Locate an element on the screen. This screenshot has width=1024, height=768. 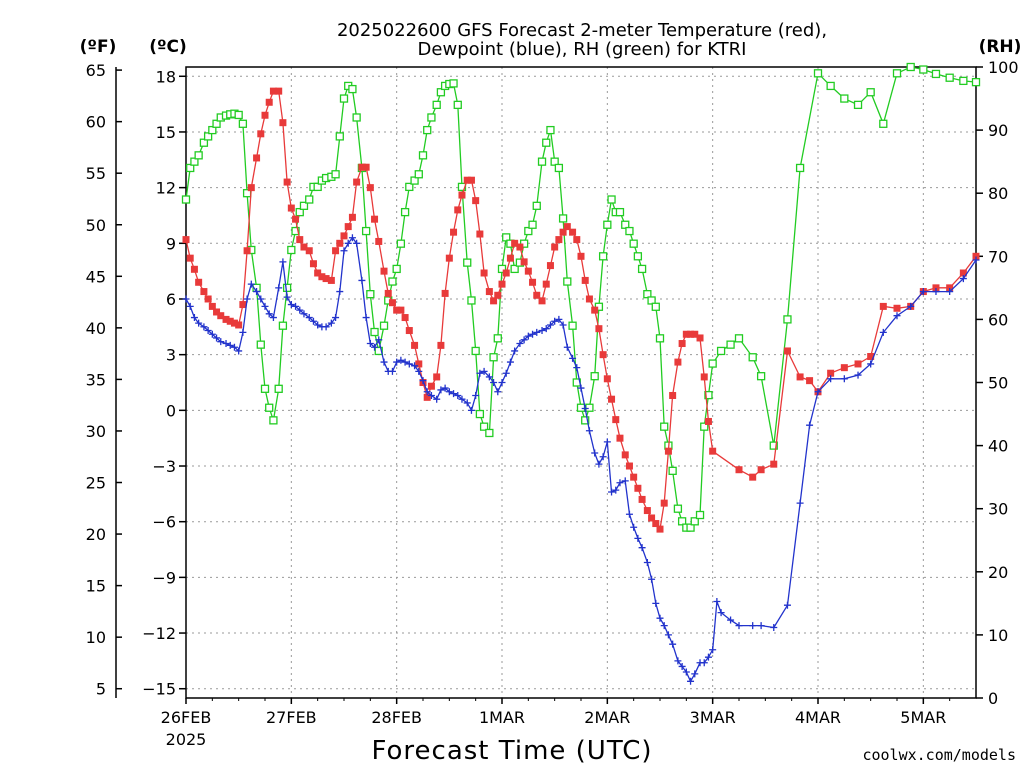
fahrenheit-tick-label: 40 is located at coordinates (96, 328).